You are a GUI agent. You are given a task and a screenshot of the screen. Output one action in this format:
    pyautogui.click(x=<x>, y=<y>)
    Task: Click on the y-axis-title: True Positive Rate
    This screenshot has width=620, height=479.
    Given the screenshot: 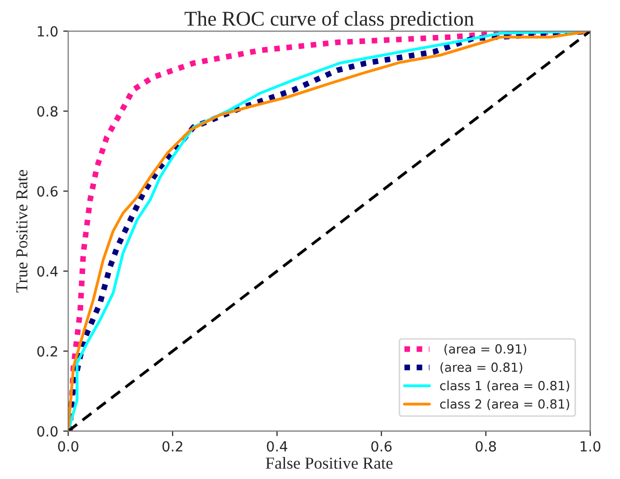 What is the action you would take?
    pyautogui.click(x=22, y=231)
    